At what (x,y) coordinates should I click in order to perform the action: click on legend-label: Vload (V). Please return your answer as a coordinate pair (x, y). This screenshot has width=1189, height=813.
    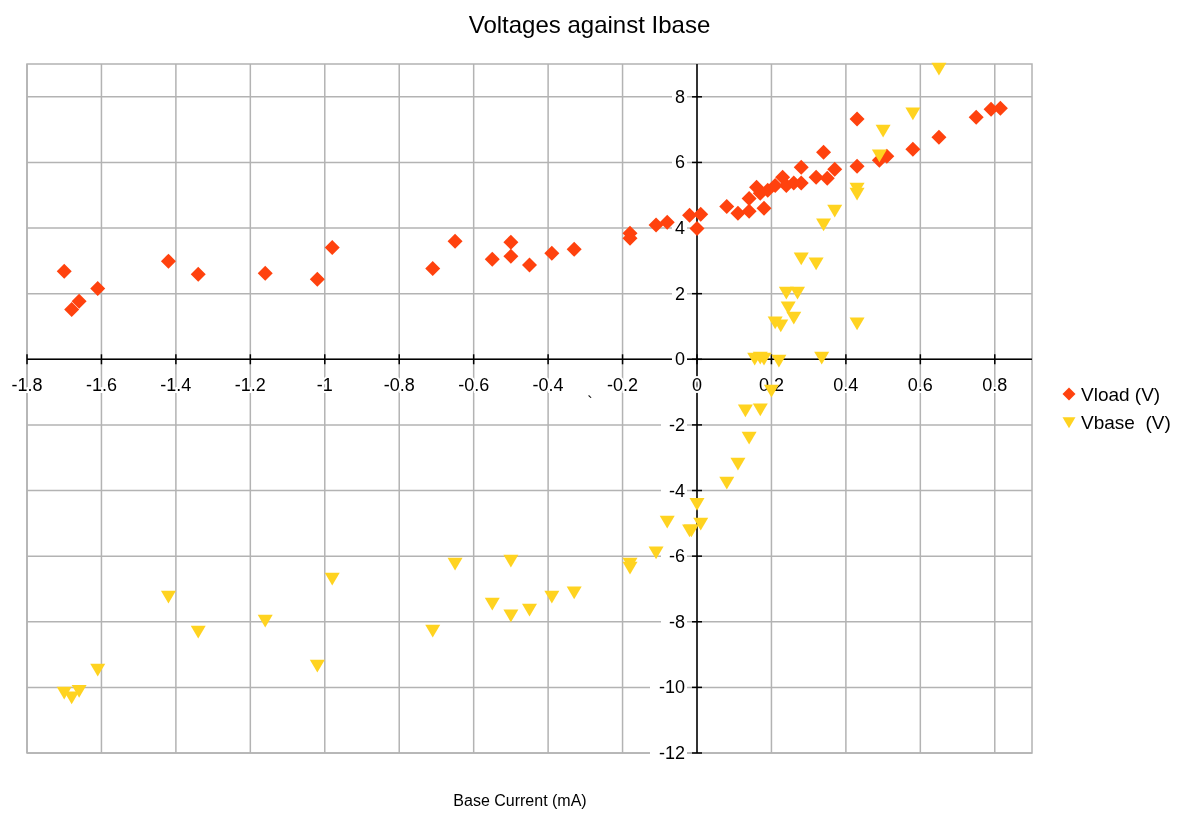
    Looking at the image, I should click on (1121, 394).